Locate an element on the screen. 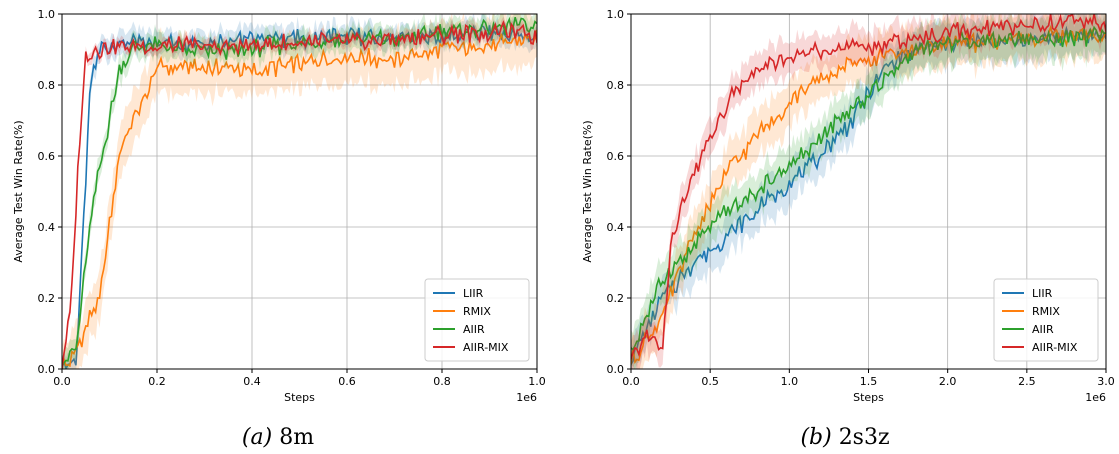 The image size is (1119, 454). x-tick-label: 3.0 is located at coordinates (1106, 381).